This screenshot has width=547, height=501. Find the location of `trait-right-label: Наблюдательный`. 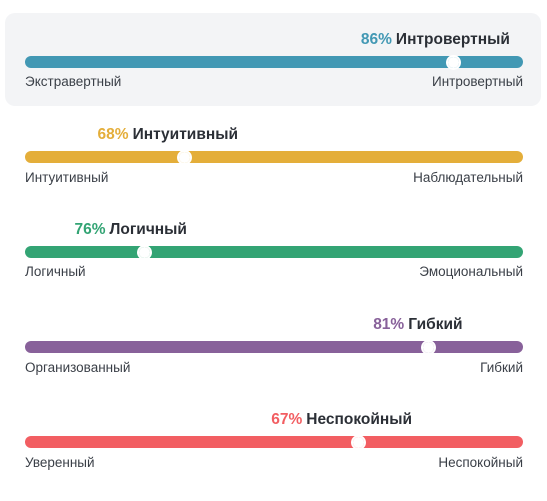

trait-right-label: Наблюдательный is located at coordinates (468, 177).